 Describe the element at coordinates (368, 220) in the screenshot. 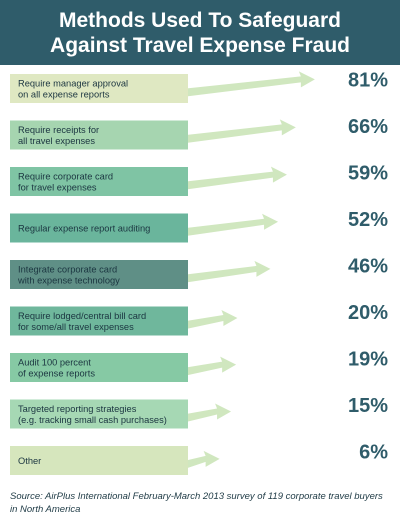

I see `value-label: 52%` at that location.